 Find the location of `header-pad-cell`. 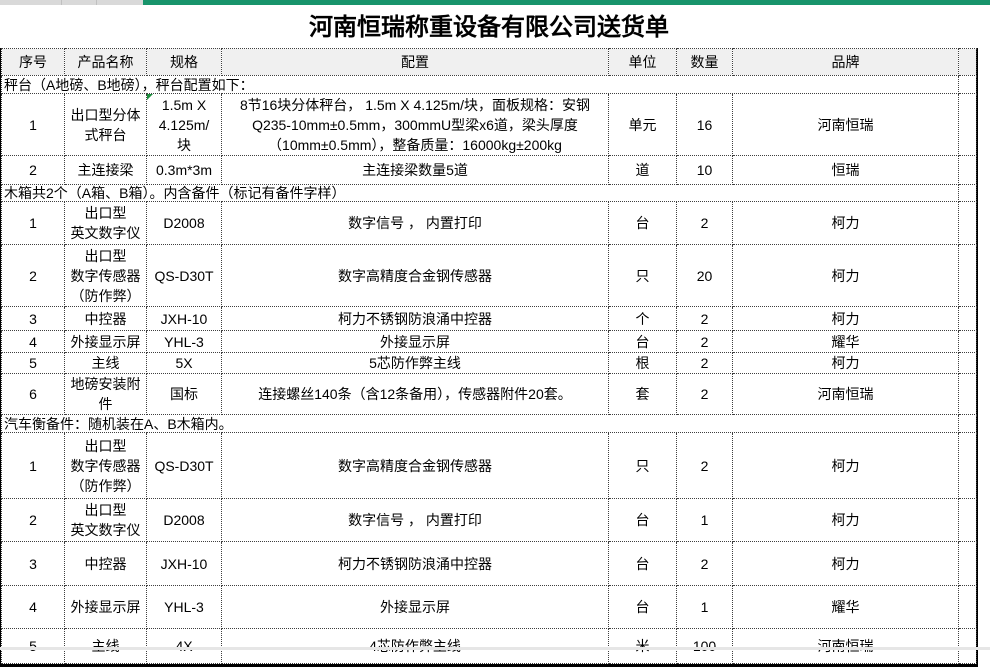

header-pad-cell is located at coordinates (967, 62).